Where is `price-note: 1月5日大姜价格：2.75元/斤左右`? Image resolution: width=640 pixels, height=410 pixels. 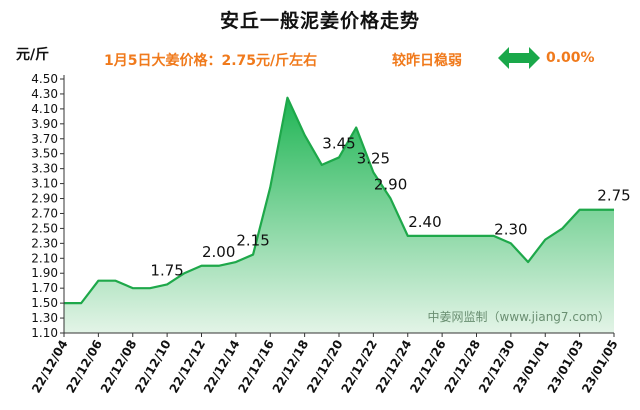
price-note: 1月5日大姜价格：2.75元/斤左右 is located at coordinates (211, 61).